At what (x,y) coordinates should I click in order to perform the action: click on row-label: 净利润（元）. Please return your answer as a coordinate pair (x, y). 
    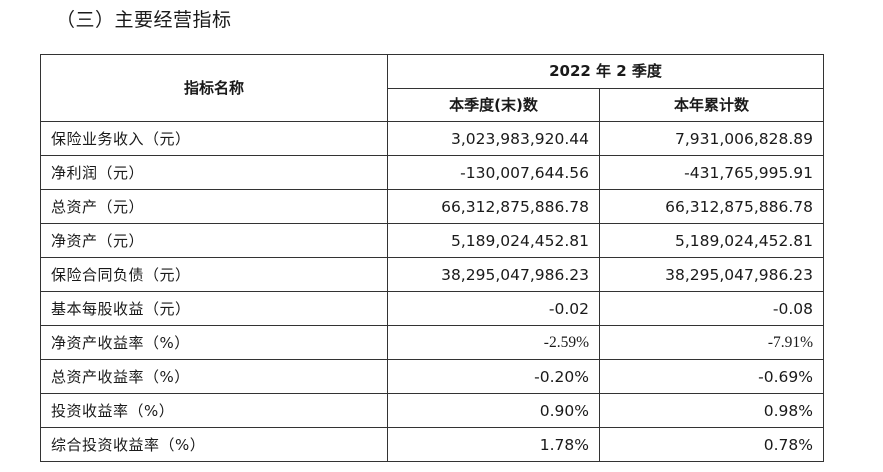
    Looking at the image, I should click on (214, 172).